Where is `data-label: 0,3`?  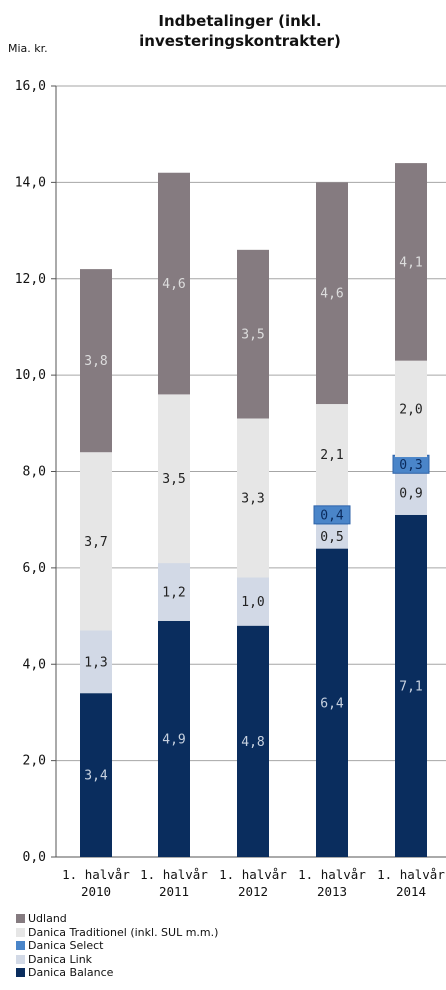 data-label: 0,3 is located at coordinates (410, 465).